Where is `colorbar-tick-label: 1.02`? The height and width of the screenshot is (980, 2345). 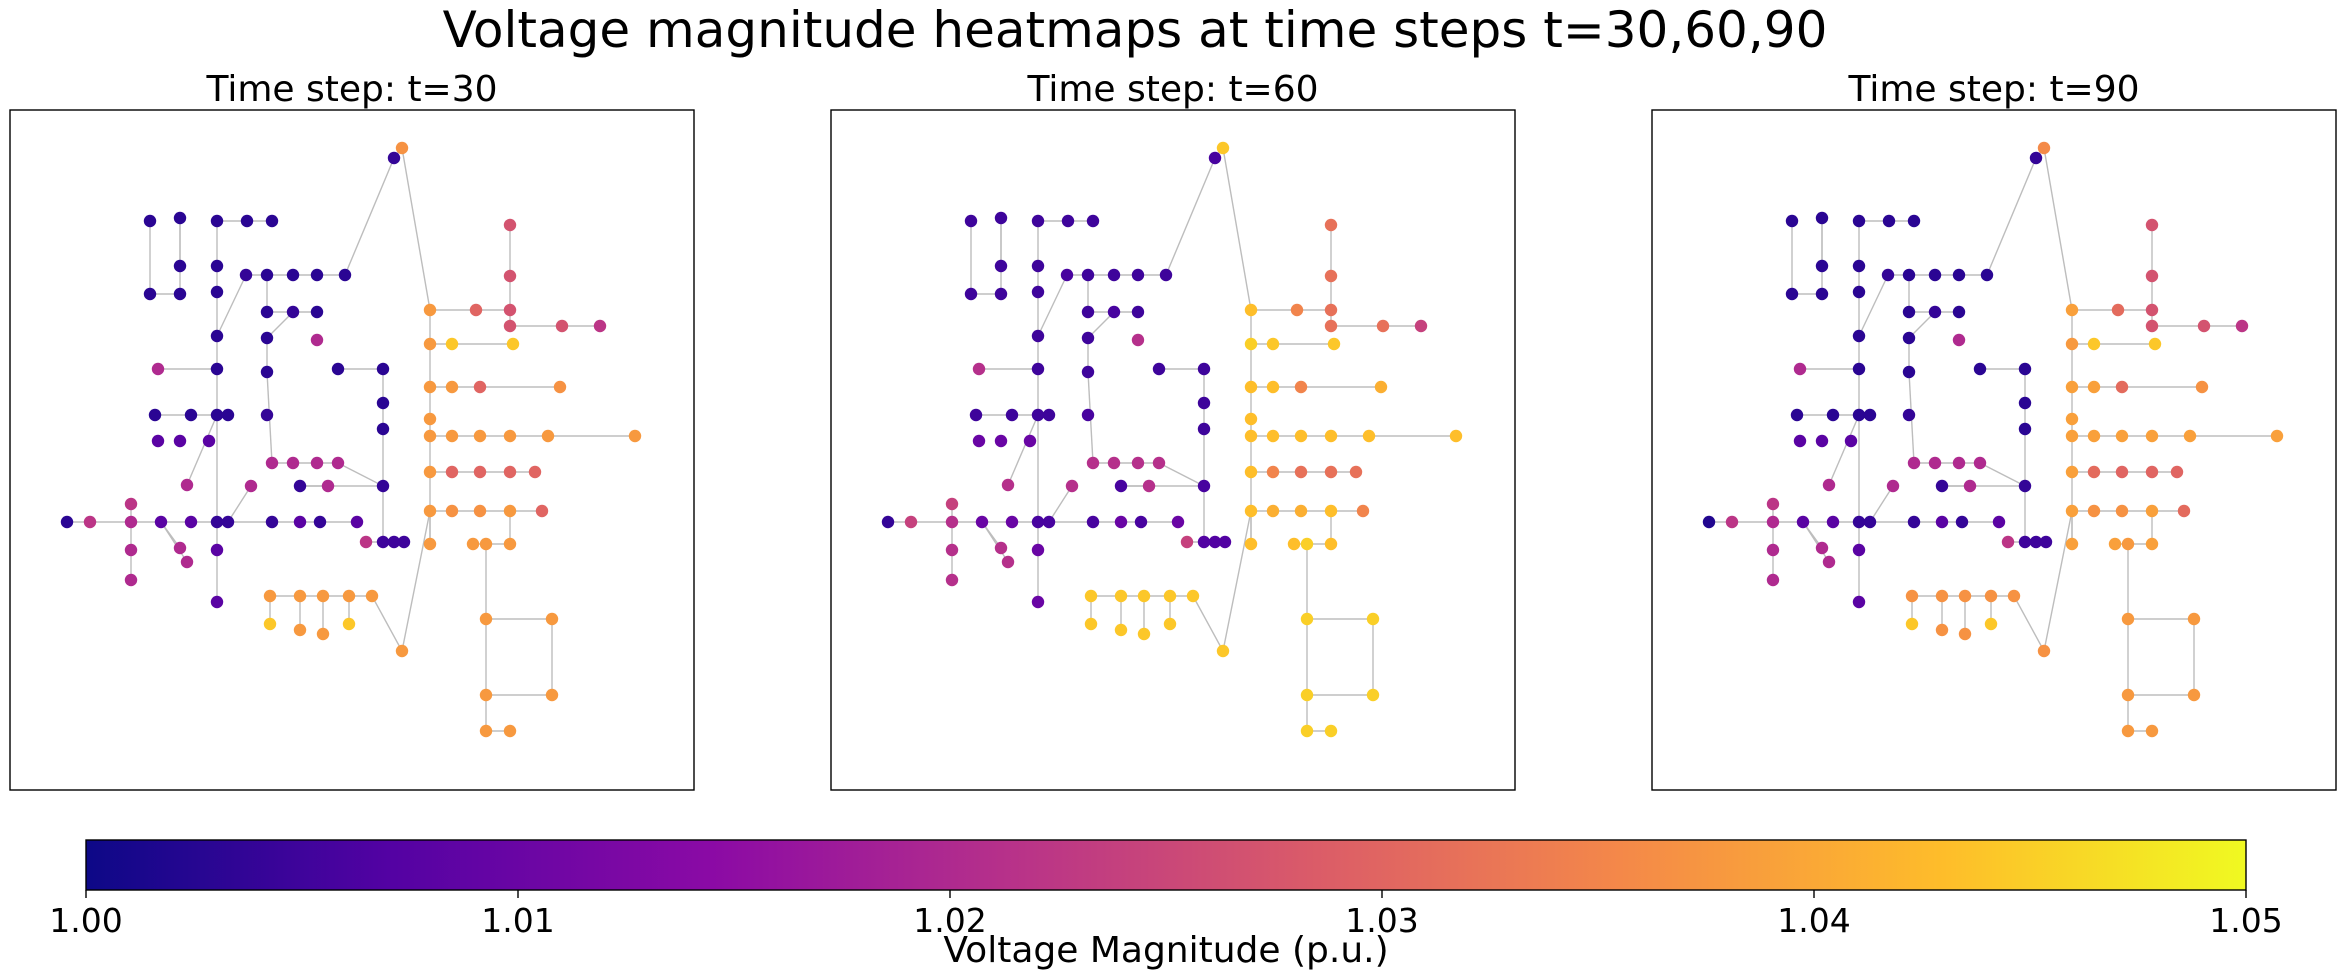
colorbar-tick-label: 1.02 is located at coordinates (949, 920).